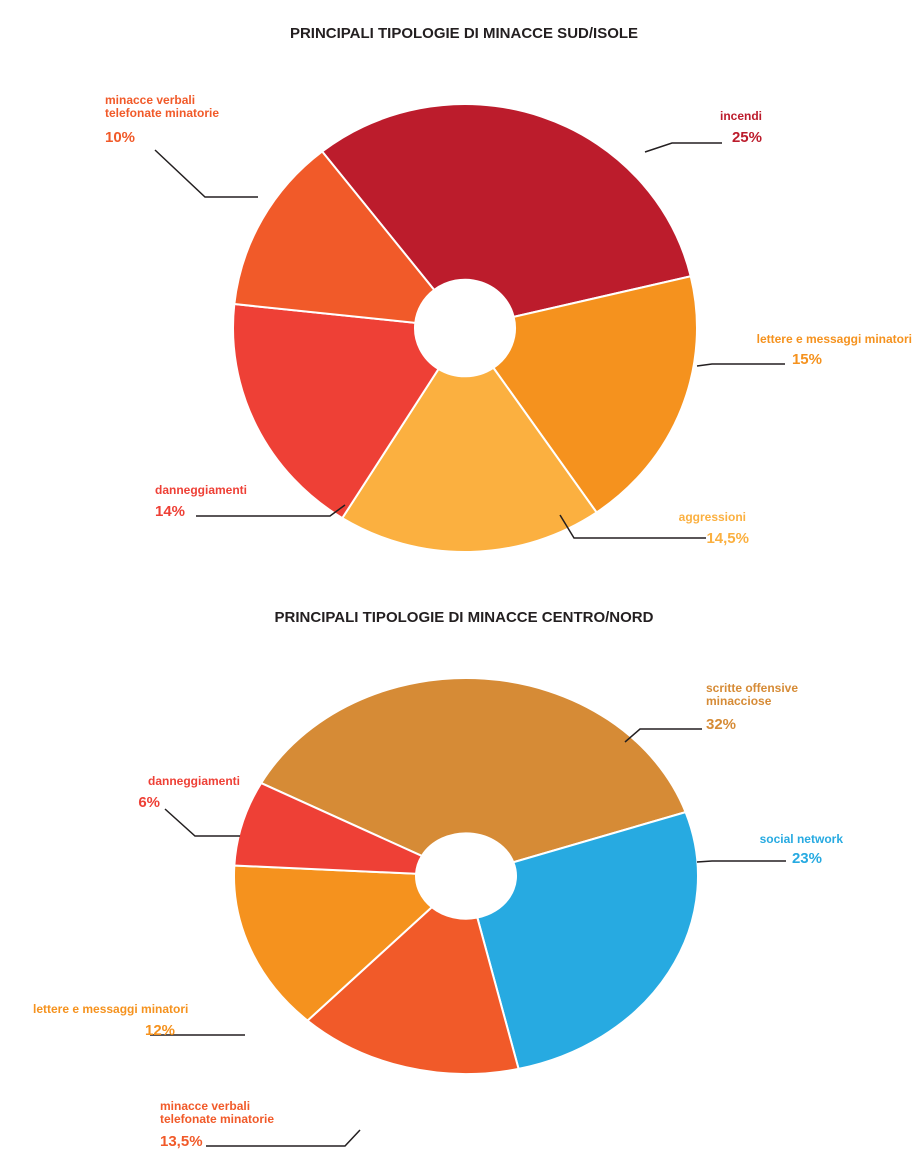  Describe the element at coordinates (149, 802) in the screenshot. I see `slice-value: 6%` at that location.